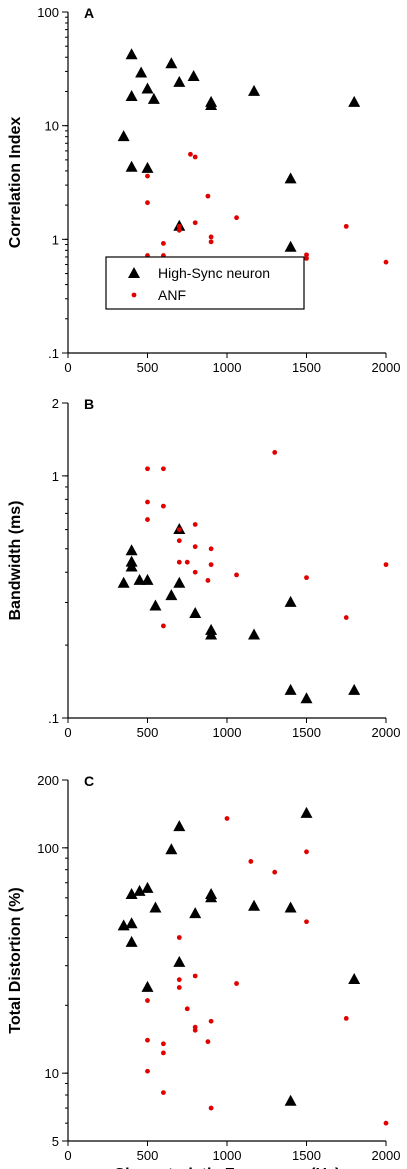  I want to click on legend-box, so click(205, 283).